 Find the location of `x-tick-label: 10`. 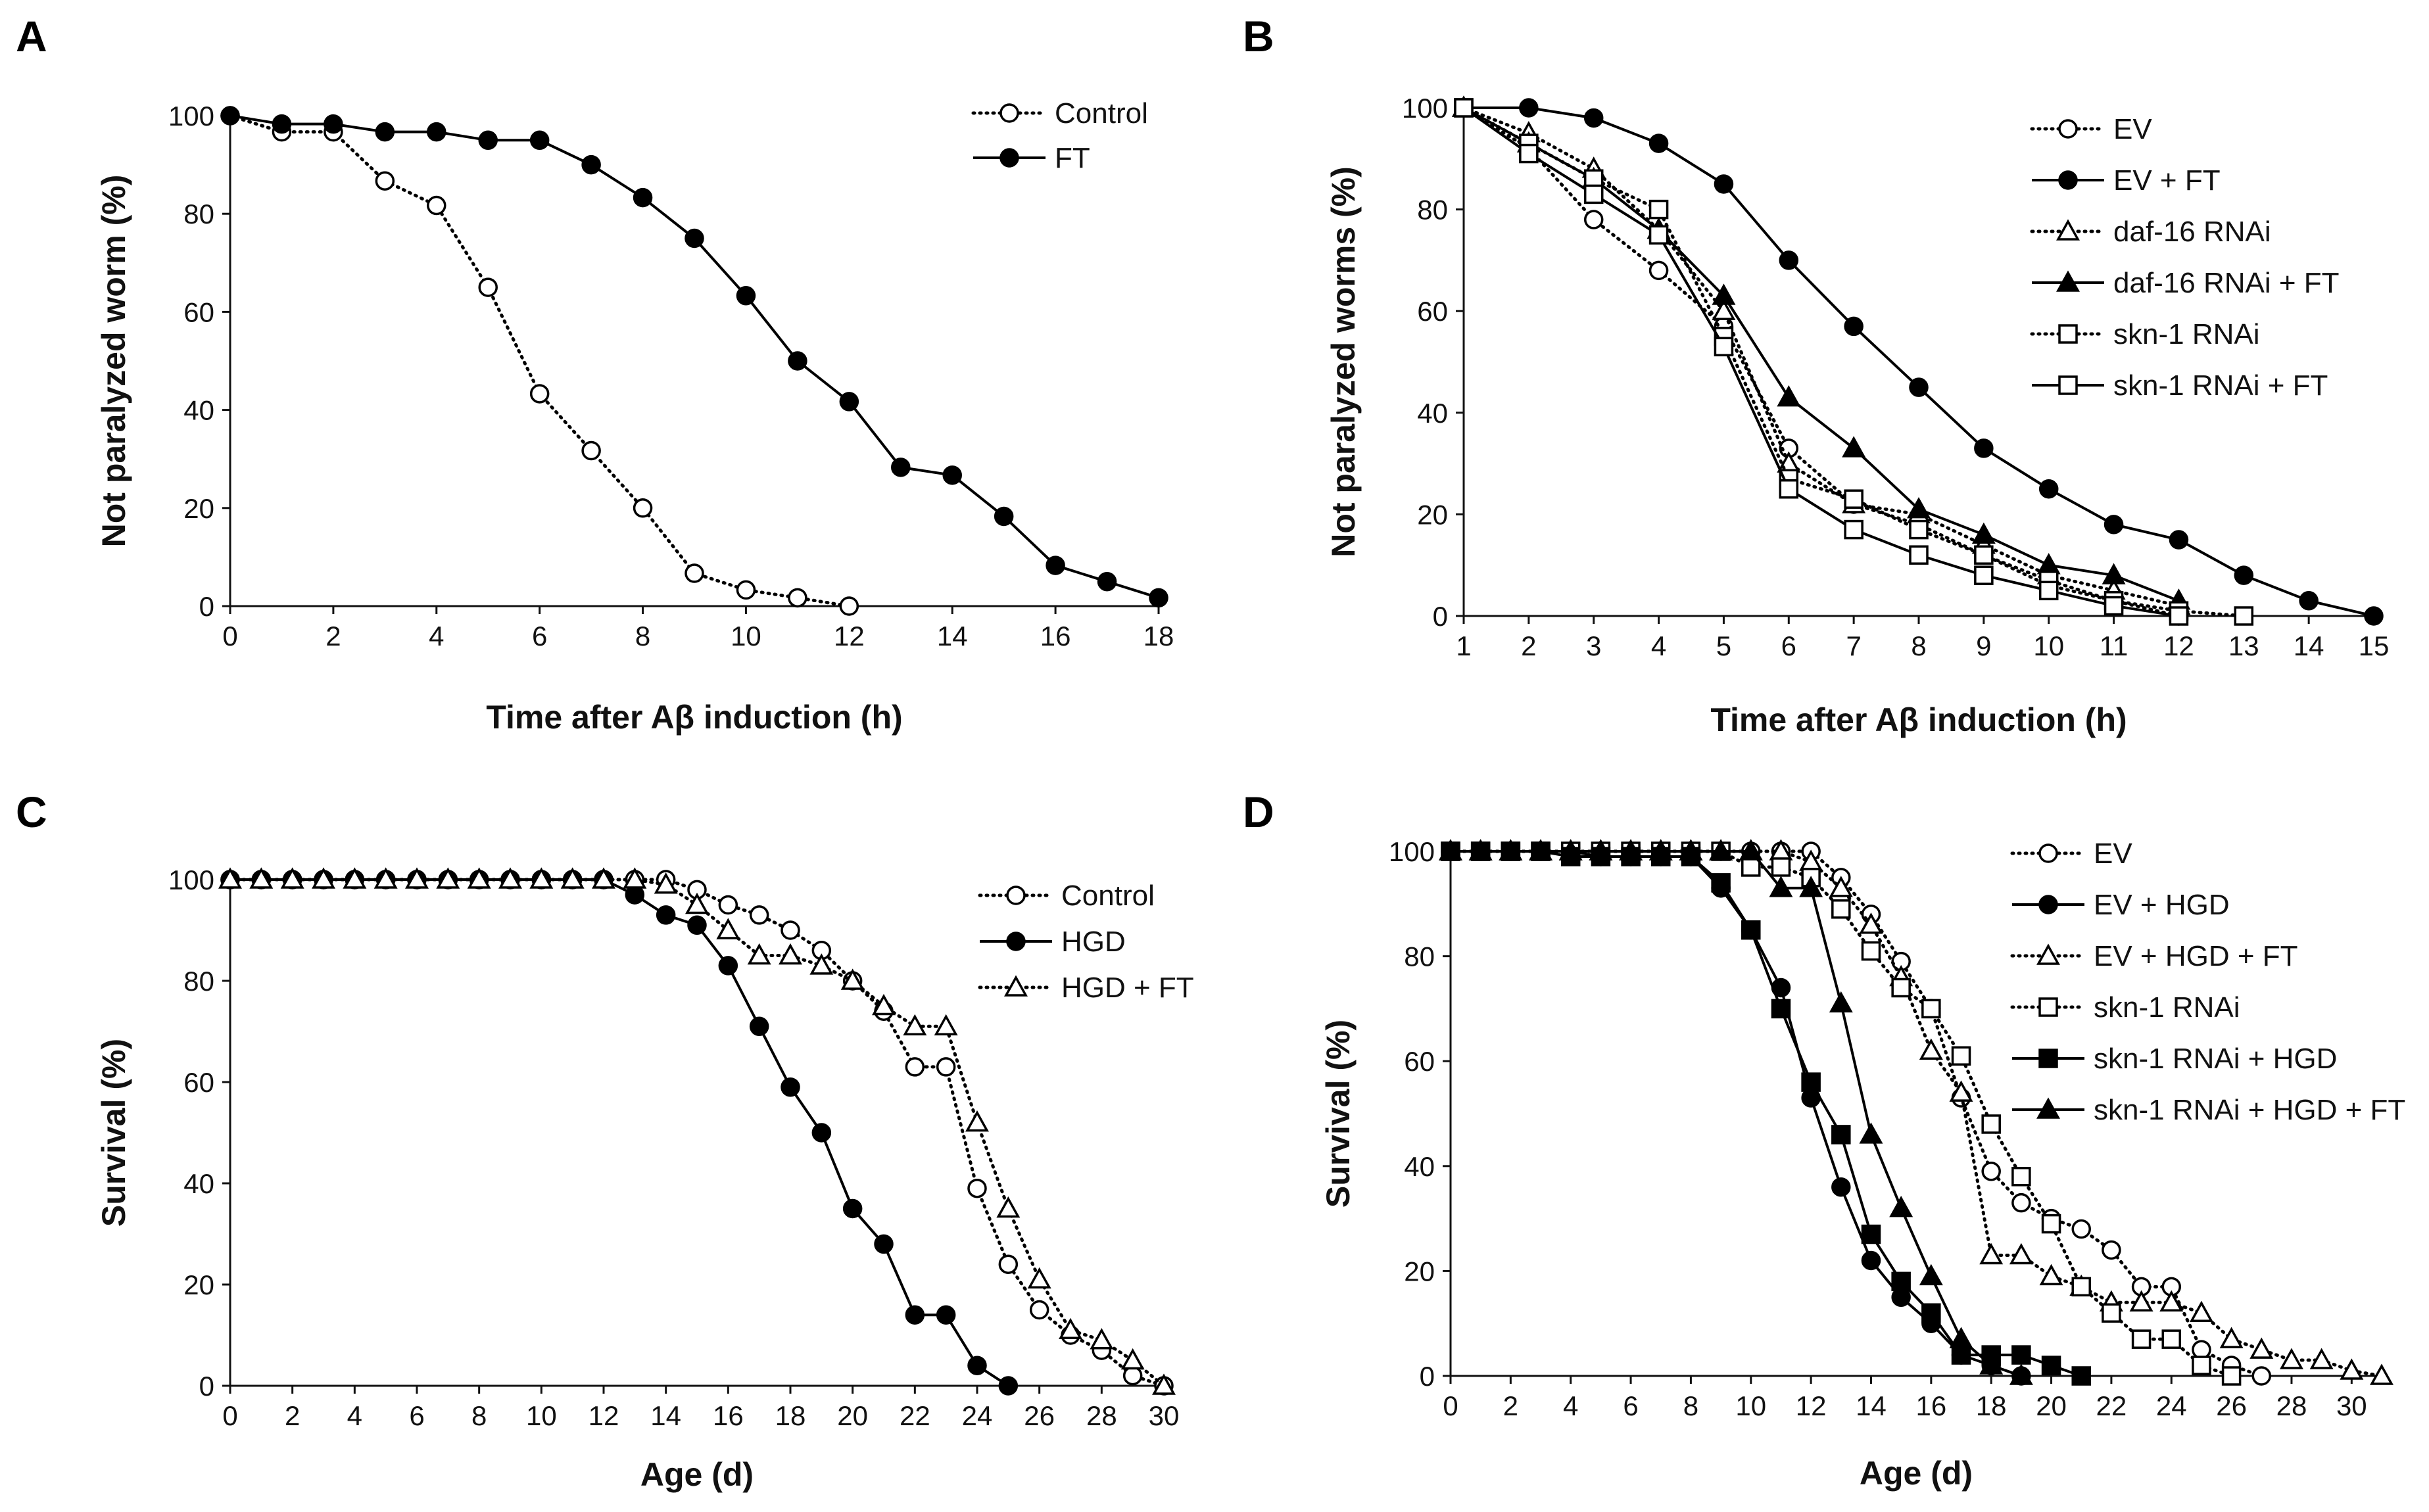

x-tick-label: 10 is located at coordinates (1750, 1405).